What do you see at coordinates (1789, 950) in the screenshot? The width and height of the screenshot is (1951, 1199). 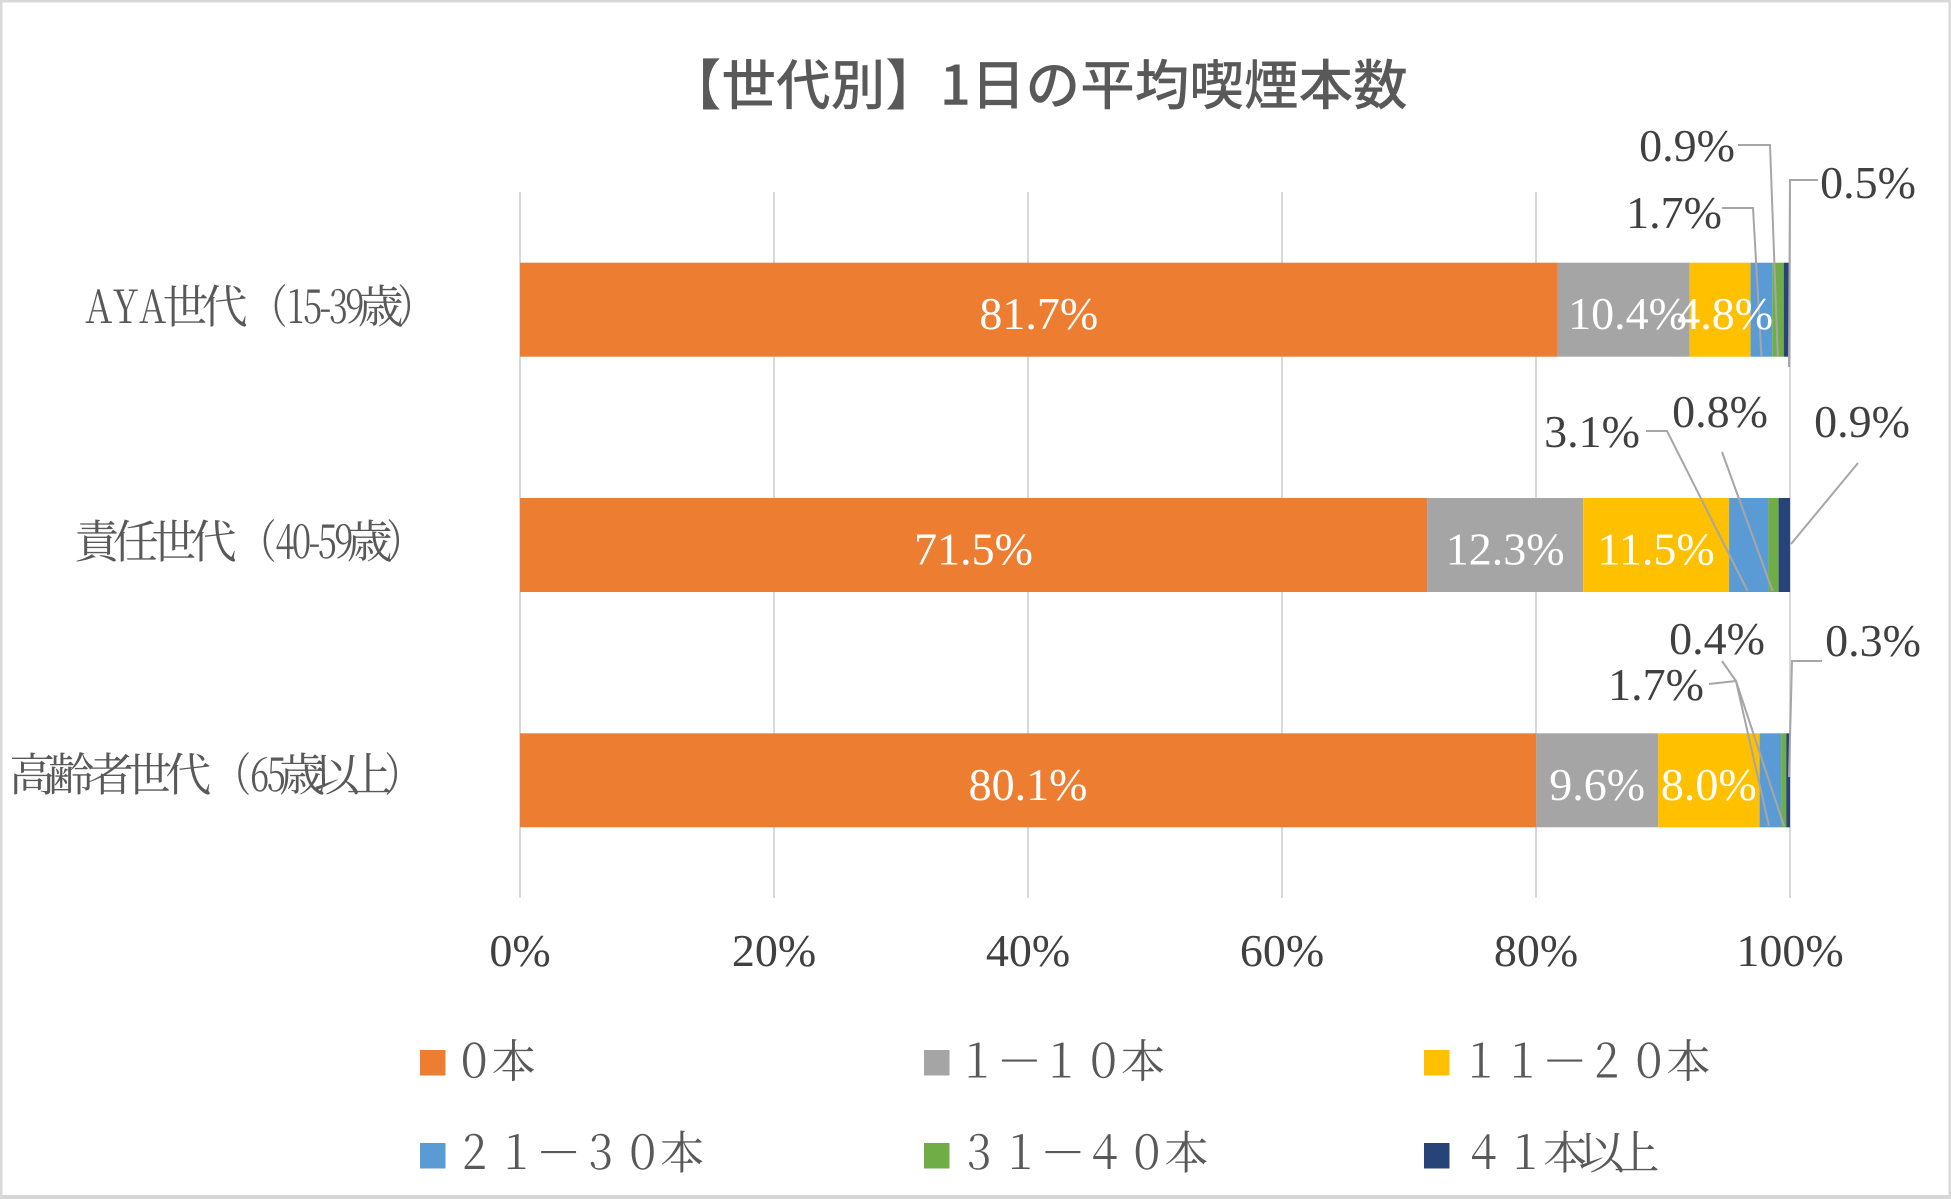 I see `svg-text: 100%` at bounding box center [1789, 950].